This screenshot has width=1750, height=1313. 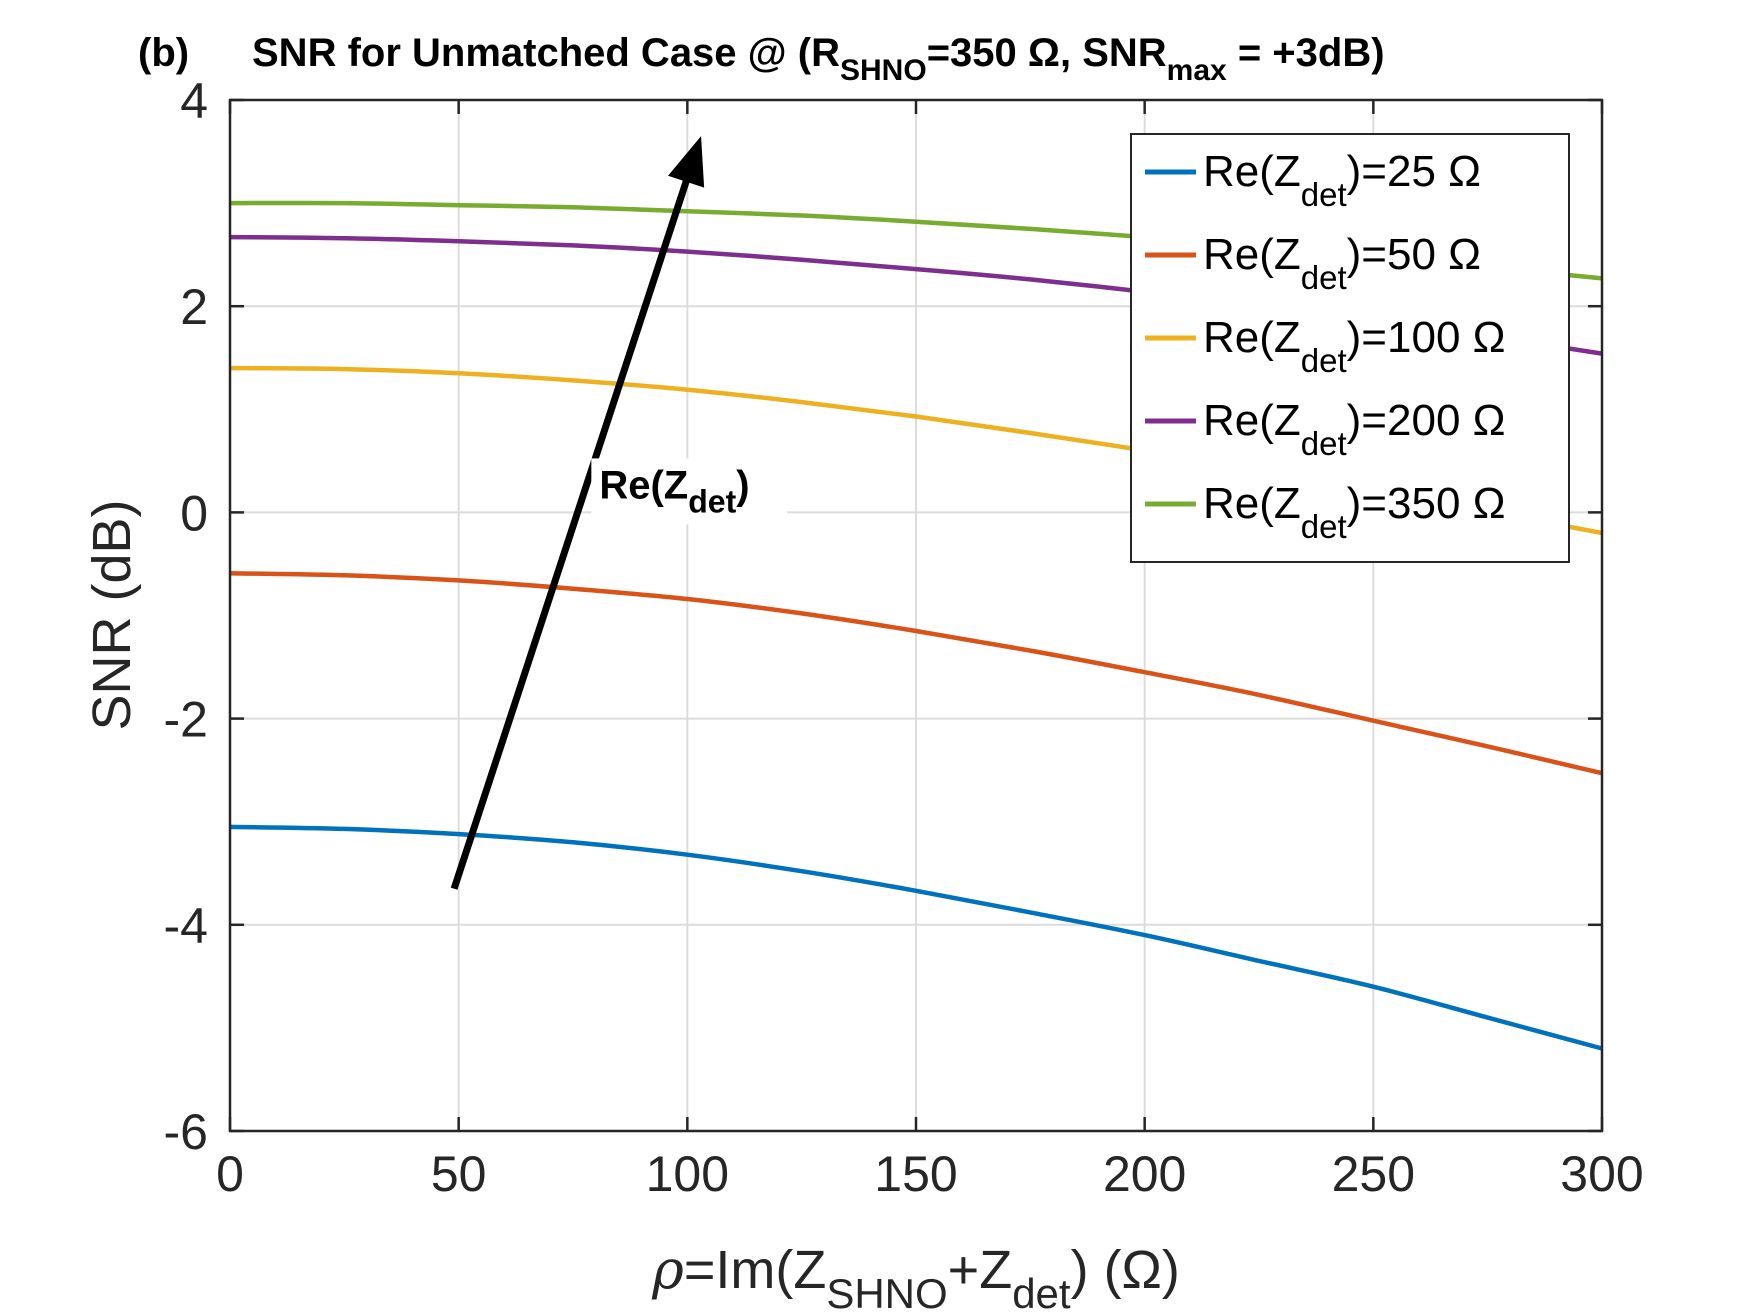 I want to click on x-label-part-3: ) (Ω), so click(x=1125, y=1270).